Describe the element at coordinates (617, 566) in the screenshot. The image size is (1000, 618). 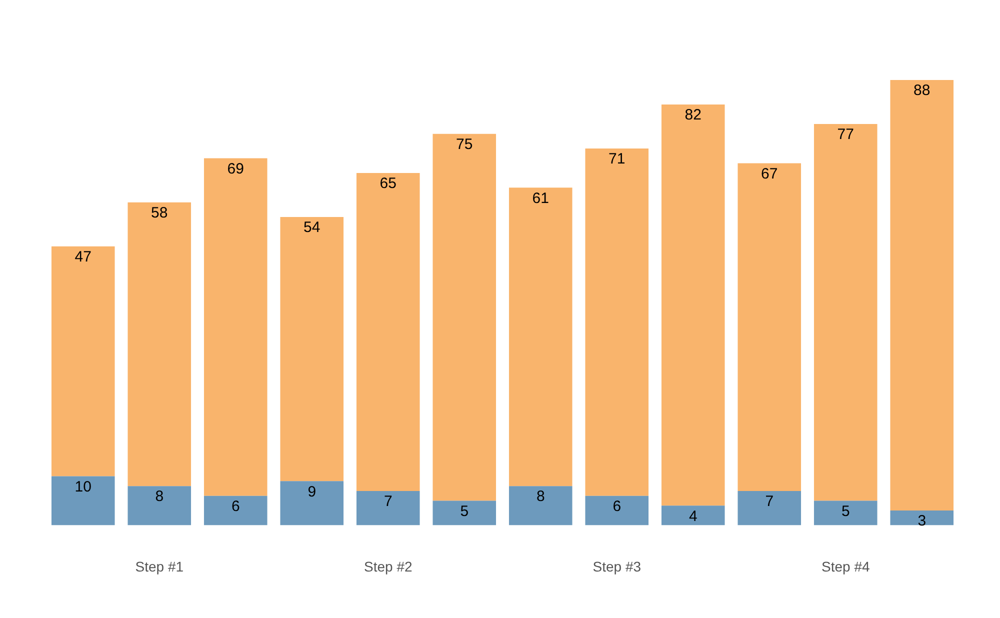
I see `x-tick-label: Step #3` at that location.